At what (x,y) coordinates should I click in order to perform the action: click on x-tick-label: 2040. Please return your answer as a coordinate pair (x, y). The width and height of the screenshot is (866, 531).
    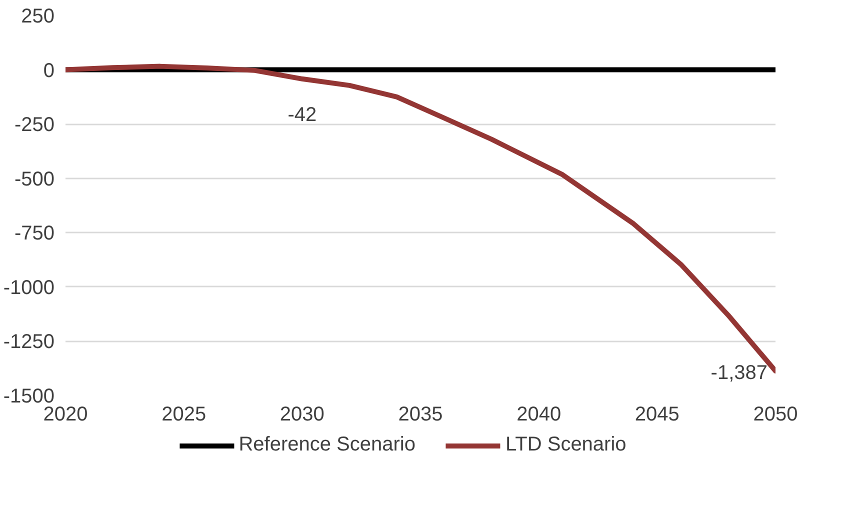
    Looking at the image, I should click on (539, 415).